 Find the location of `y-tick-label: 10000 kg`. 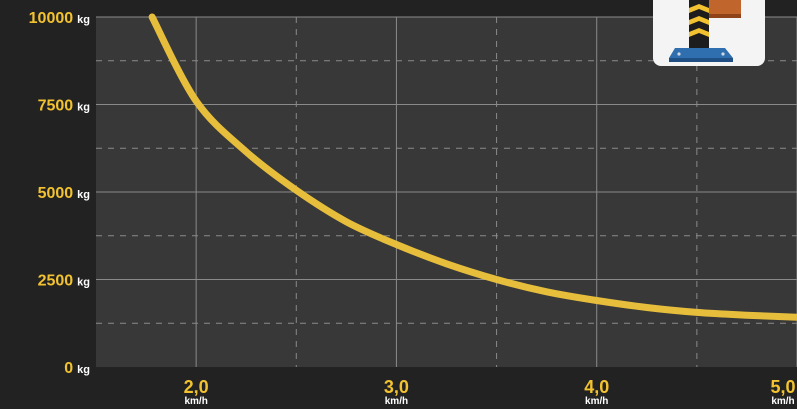

y-tick-label: 10000 kg is located at coordinates (59, 18).